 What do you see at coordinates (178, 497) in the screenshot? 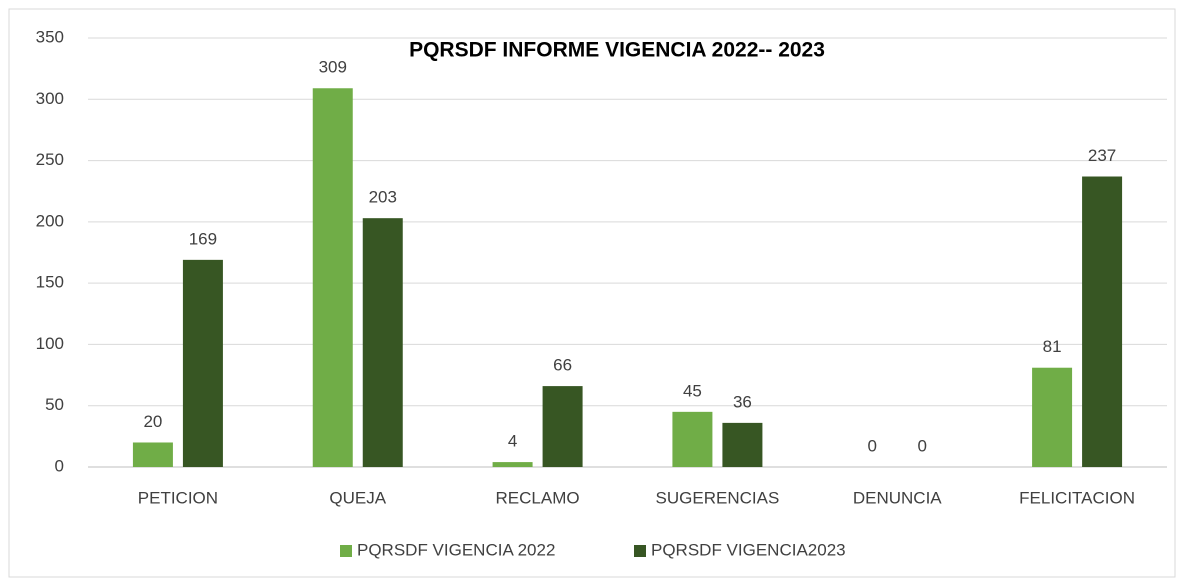
I see `x-tick-label: PETICION` at bounding box center [178, 497].